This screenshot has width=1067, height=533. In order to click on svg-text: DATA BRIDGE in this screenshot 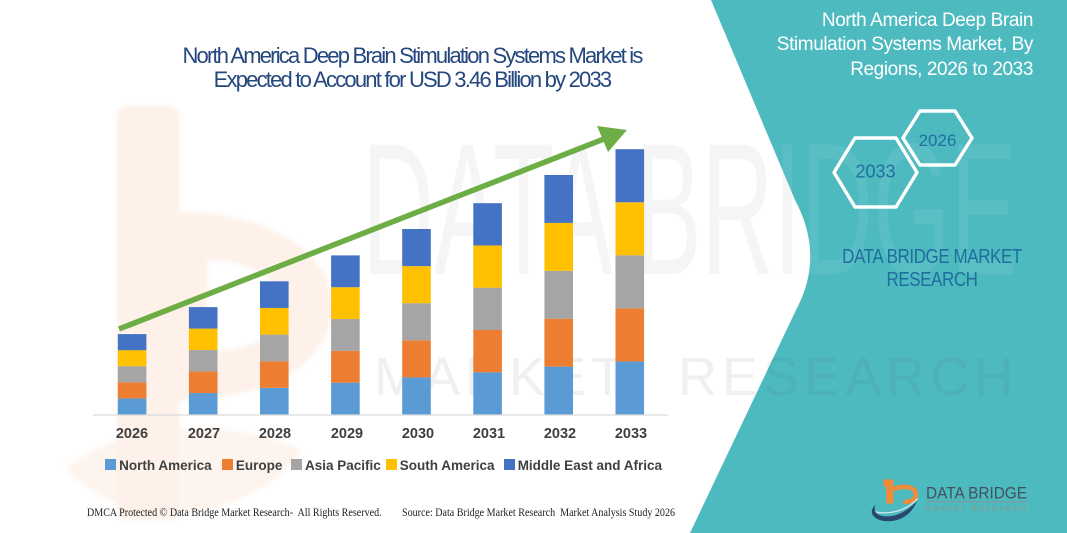, I will do `click(976, 493)`.